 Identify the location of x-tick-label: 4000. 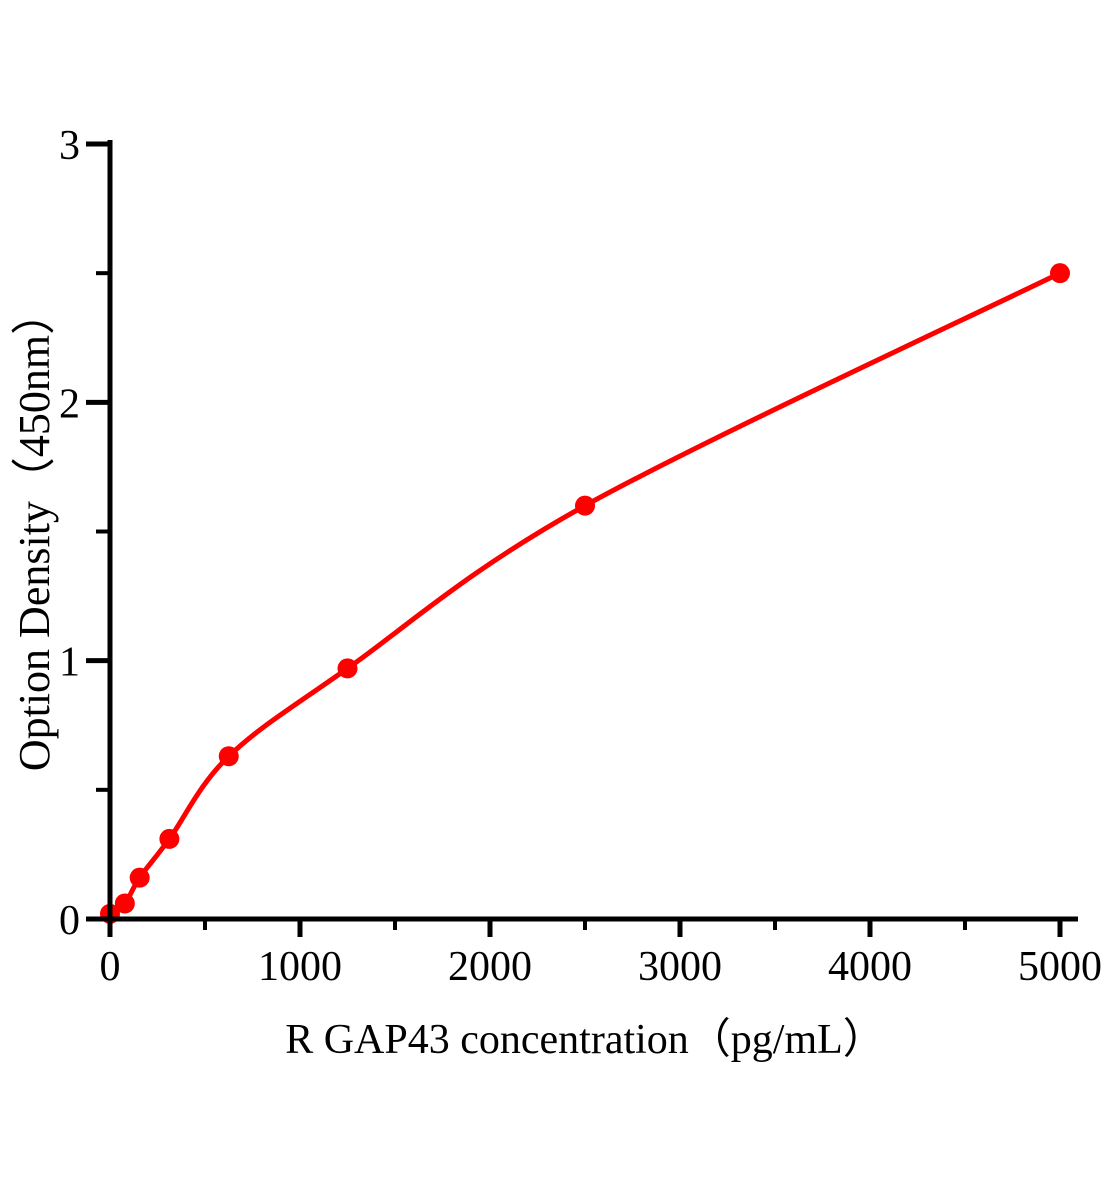
(870, 967).